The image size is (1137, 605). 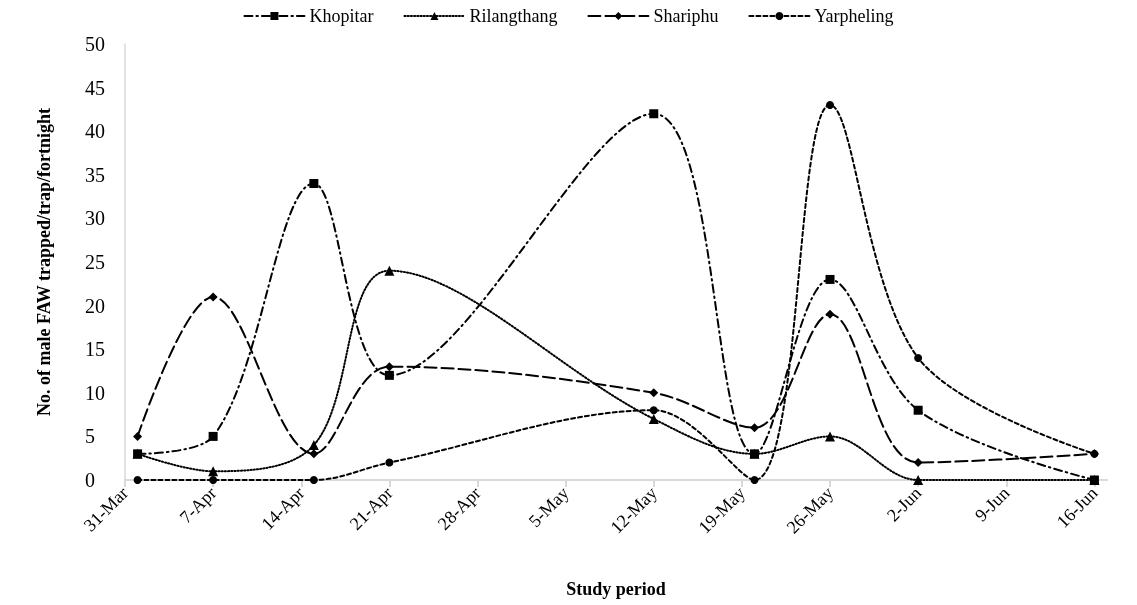 What do you see at coordinates (616, 589) in the screenshot?
I see `x-axis-title: Study period` at bounding box center [616, 589].